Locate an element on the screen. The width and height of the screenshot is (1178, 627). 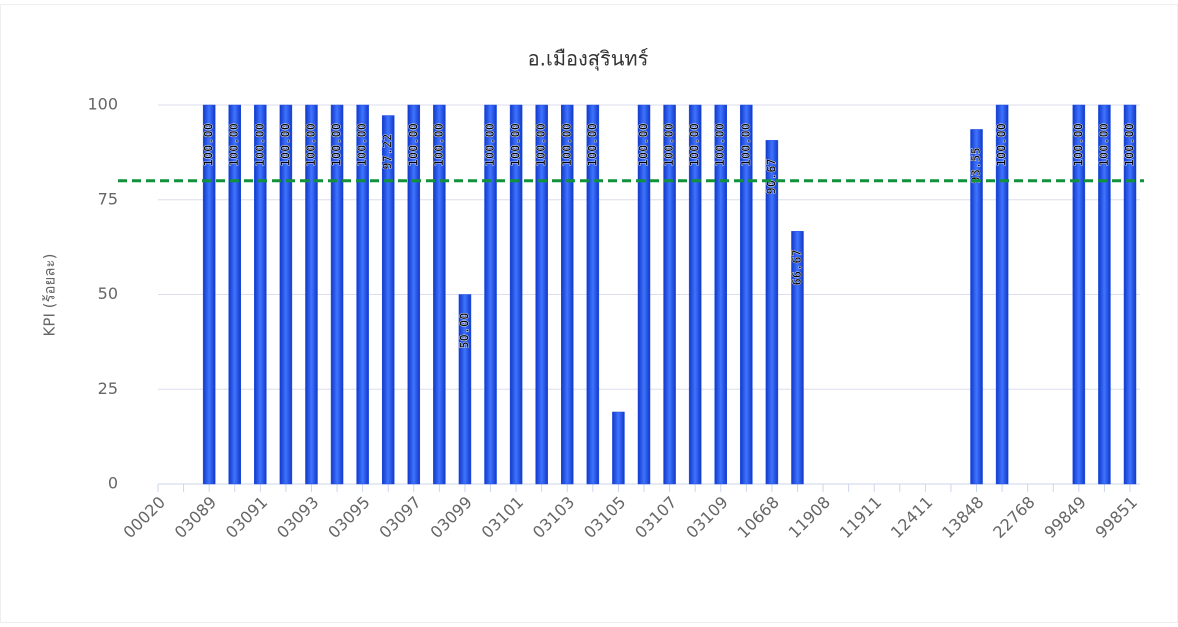
y-tick-label: 100 is located at coordinates (102, 104).